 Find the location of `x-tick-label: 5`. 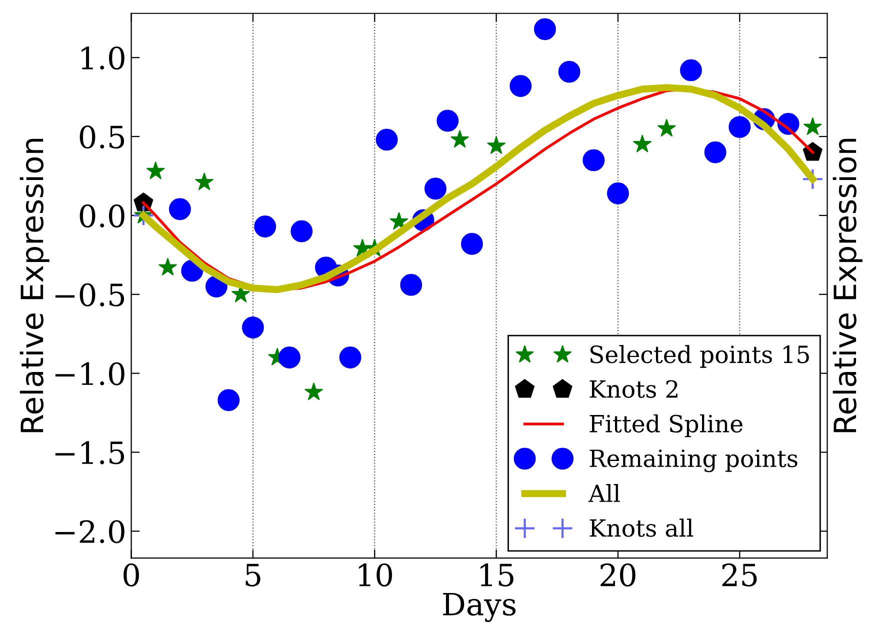

x-tick-label: 5 is located at coordinates (253, 575).